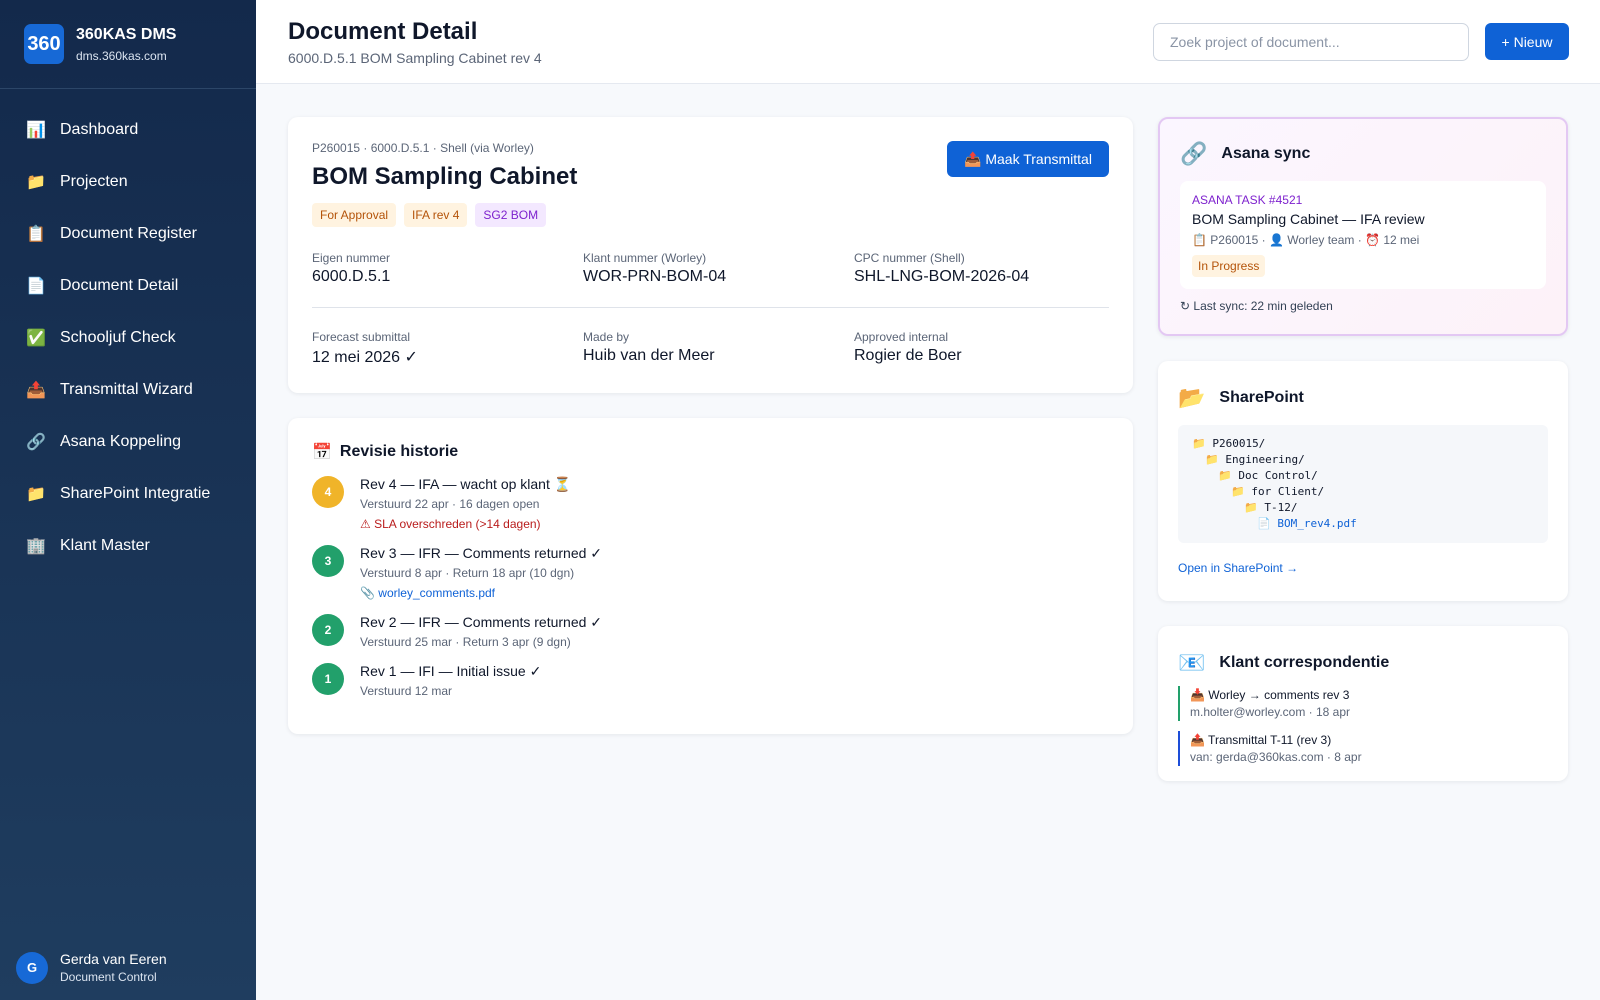 The width and height of the screenshot is (1600, 1000). I want to click on revision-meta: Verstuurd 22 apr · 16 dagen open, so click(450, 504).